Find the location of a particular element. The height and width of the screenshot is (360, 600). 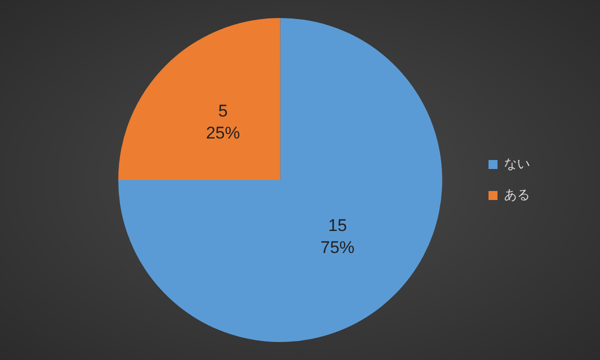

legend-label: ある is located at coordinates (517, 195).